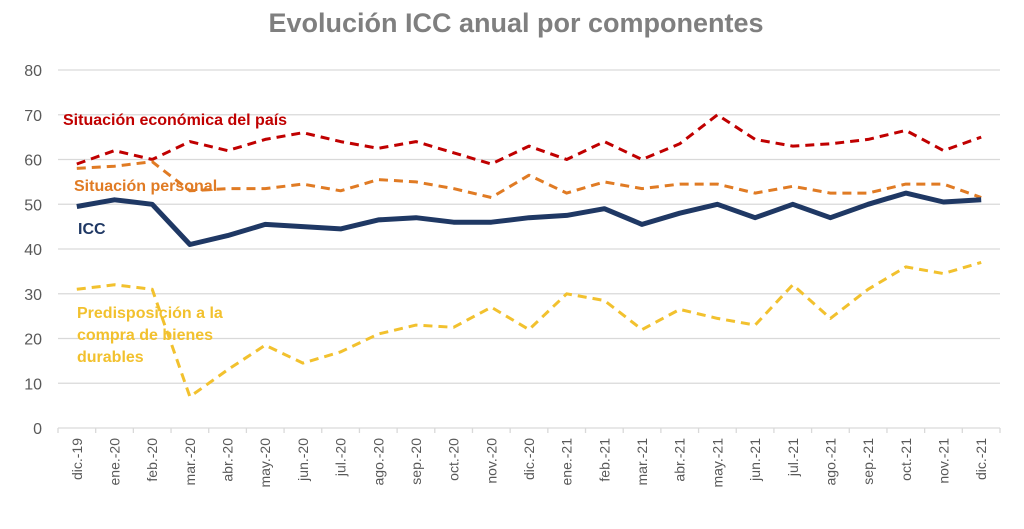 The image size is (1024, 529). I want to click on x-tick-label: ene.-21, so click(567, 462).